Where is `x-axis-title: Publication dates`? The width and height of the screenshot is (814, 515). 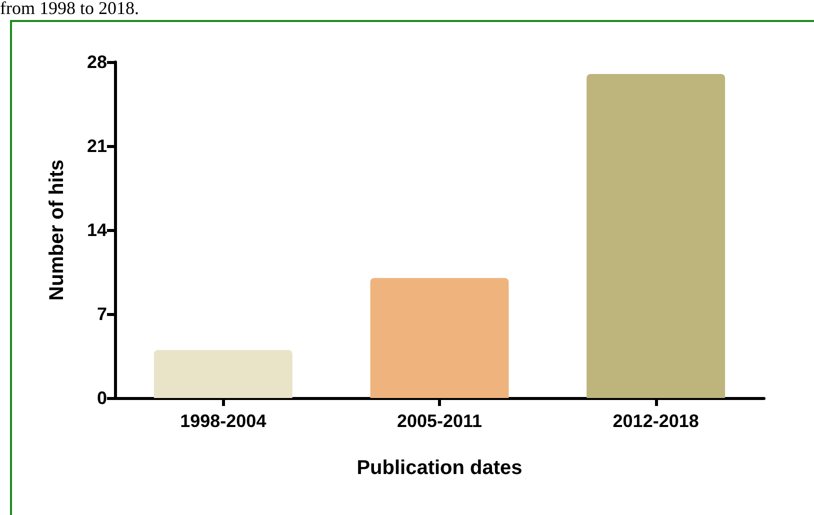 x-axis-title: Publication dates is located at coordinates (439, 468).